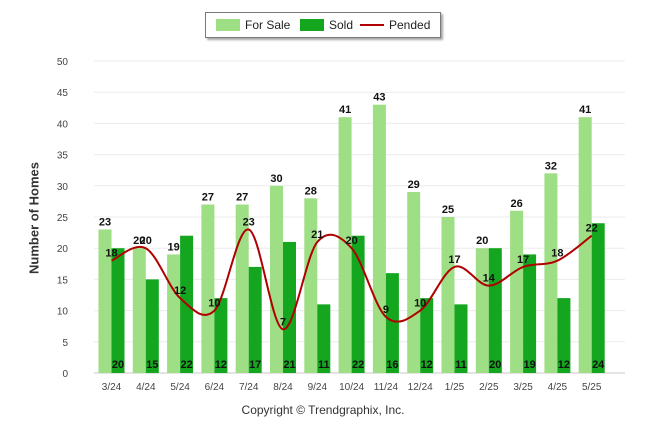  What do you see at coordinates (255, 365) in the screenshot?
I see `data-label-sold: 17` at bounding box center [255, 365].